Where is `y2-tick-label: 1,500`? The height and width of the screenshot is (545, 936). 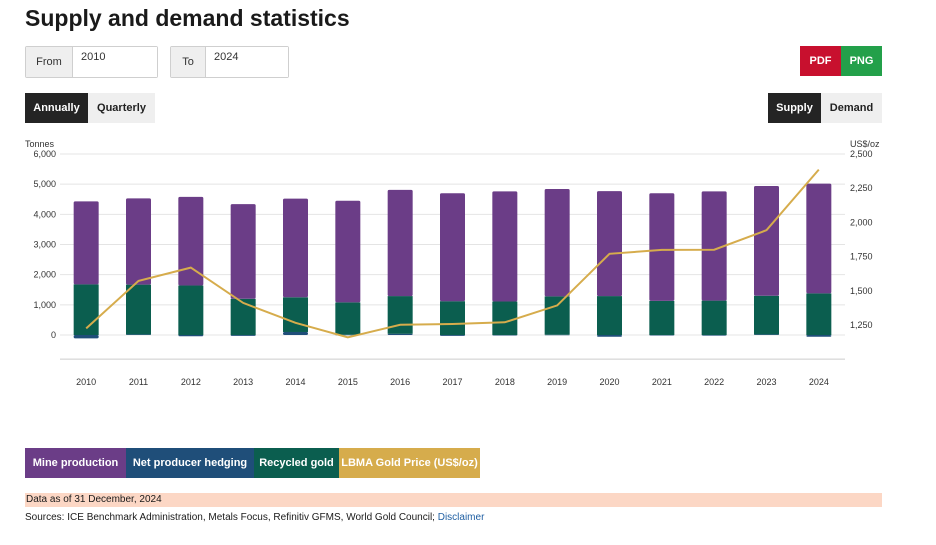 y2-tick-label: 1,500 is located at coordinates (861, 291).